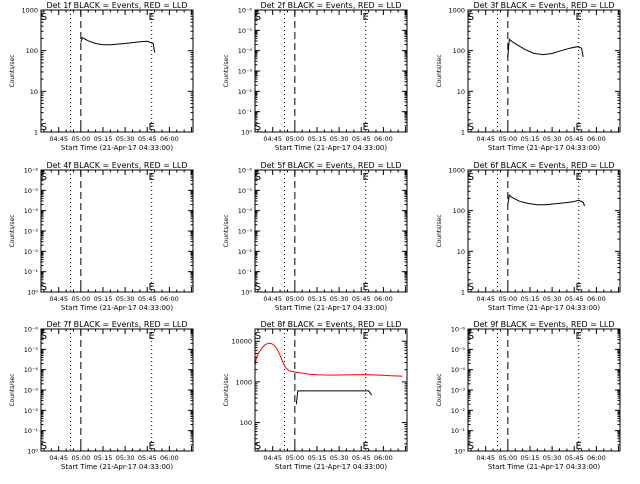 The width and height of the screenshot is (640, 484). What do you see at coordinates (116, 165) in the screenshot?
I see `panel-title: Det 4f BLACK = Events, RED = LLD` at bounding box center [116, 165].